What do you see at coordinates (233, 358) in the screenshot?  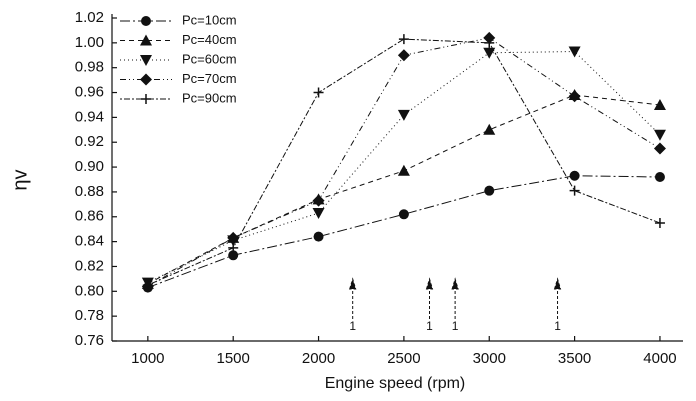 I see `x-tick-label: 1500` at bounding box center [233, 358].